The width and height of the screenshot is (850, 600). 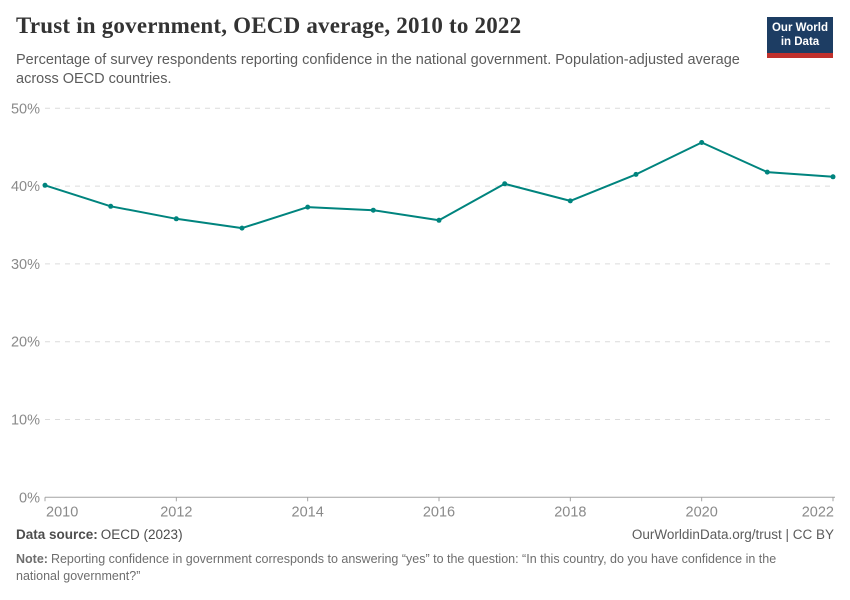 What do you see at coordinates (242, 228) in the screenshot?
I see `data-point-2013` at bounding box center [242, 228].